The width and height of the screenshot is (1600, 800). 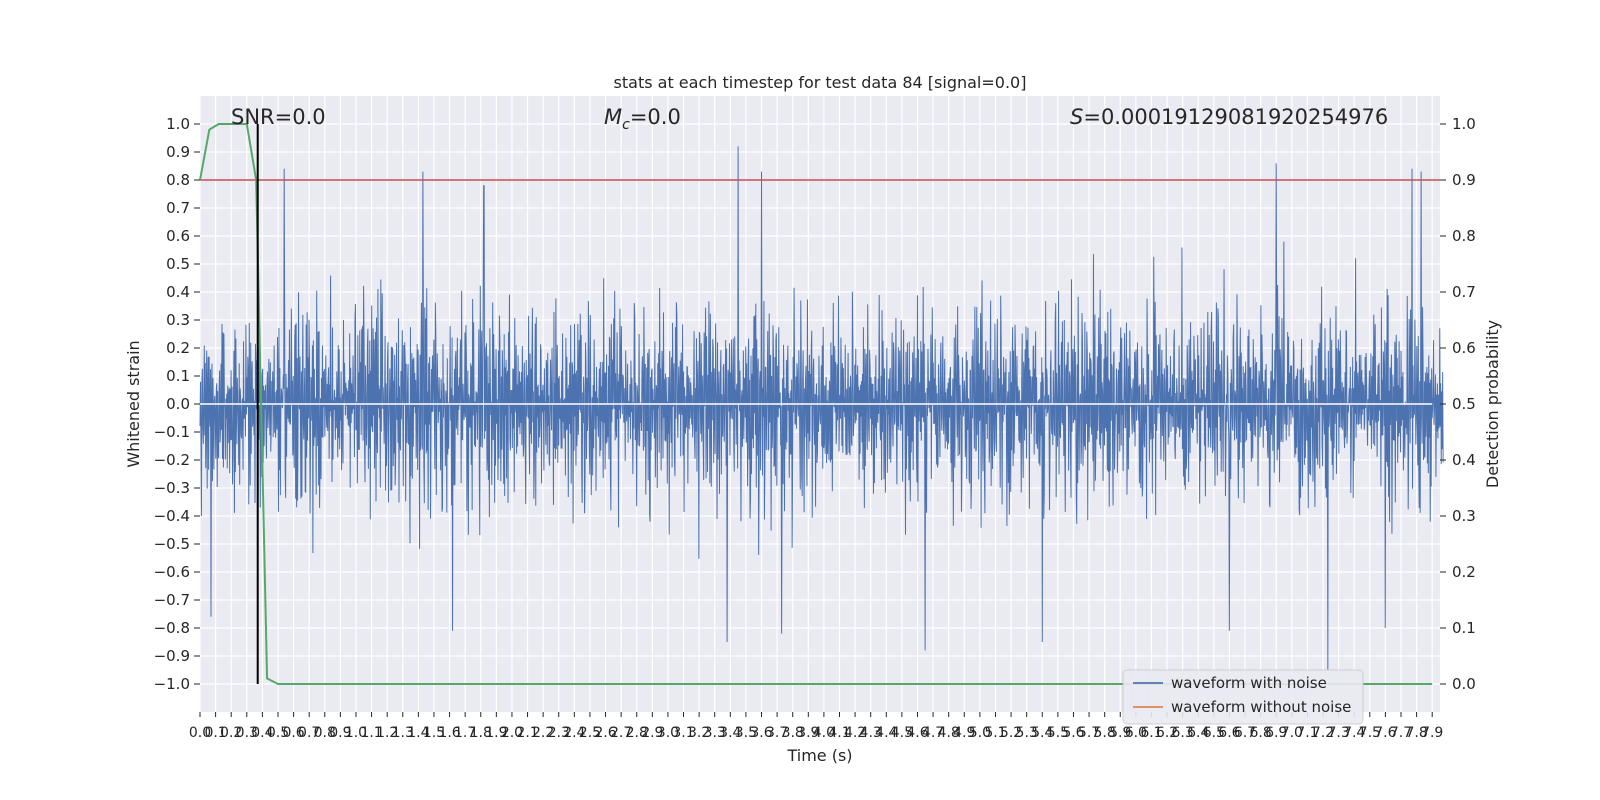 What do you see at coordinates (1464, 348) in the screenshot?
I see `y2-tick-label-6: 0.6` at bounding box center [1464, 348].